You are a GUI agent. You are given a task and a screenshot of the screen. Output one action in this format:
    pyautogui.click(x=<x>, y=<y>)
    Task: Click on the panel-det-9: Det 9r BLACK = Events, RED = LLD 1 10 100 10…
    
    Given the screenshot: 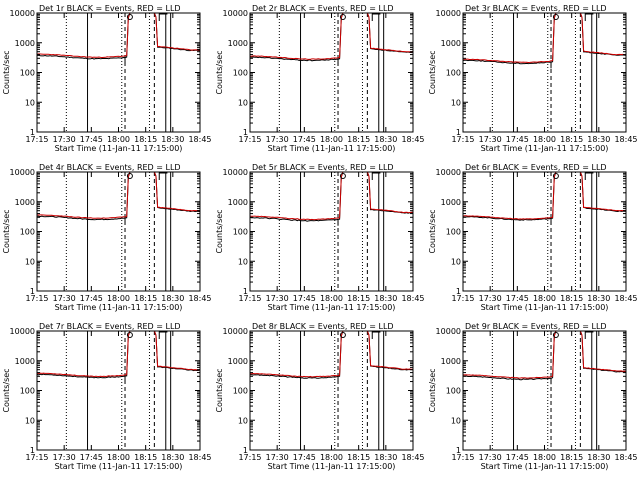 What is the action you would take?
    pyautogui.click(x=533, y=396)
    